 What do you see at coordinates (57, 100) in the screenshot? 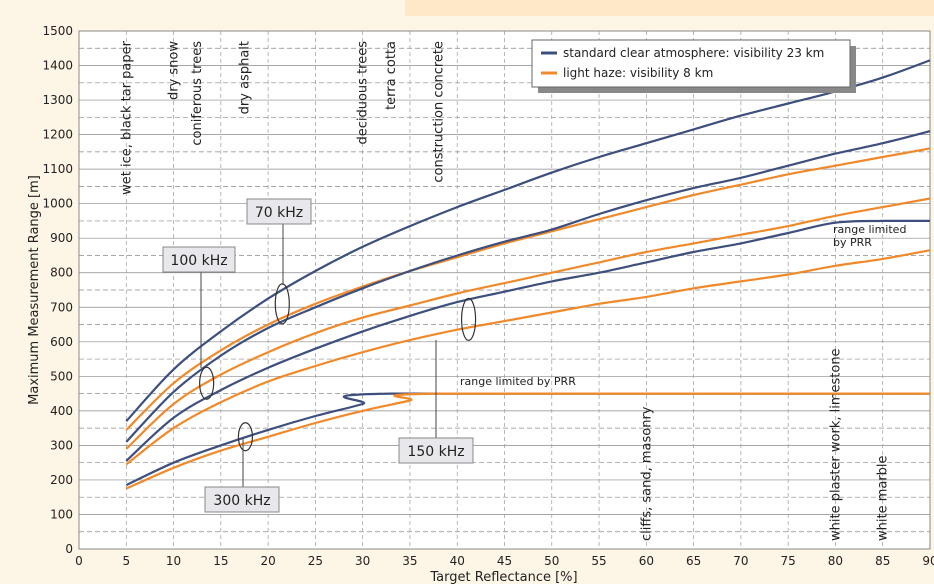
I see `y-tick-label: 1300` at bounding box center [57, 100].